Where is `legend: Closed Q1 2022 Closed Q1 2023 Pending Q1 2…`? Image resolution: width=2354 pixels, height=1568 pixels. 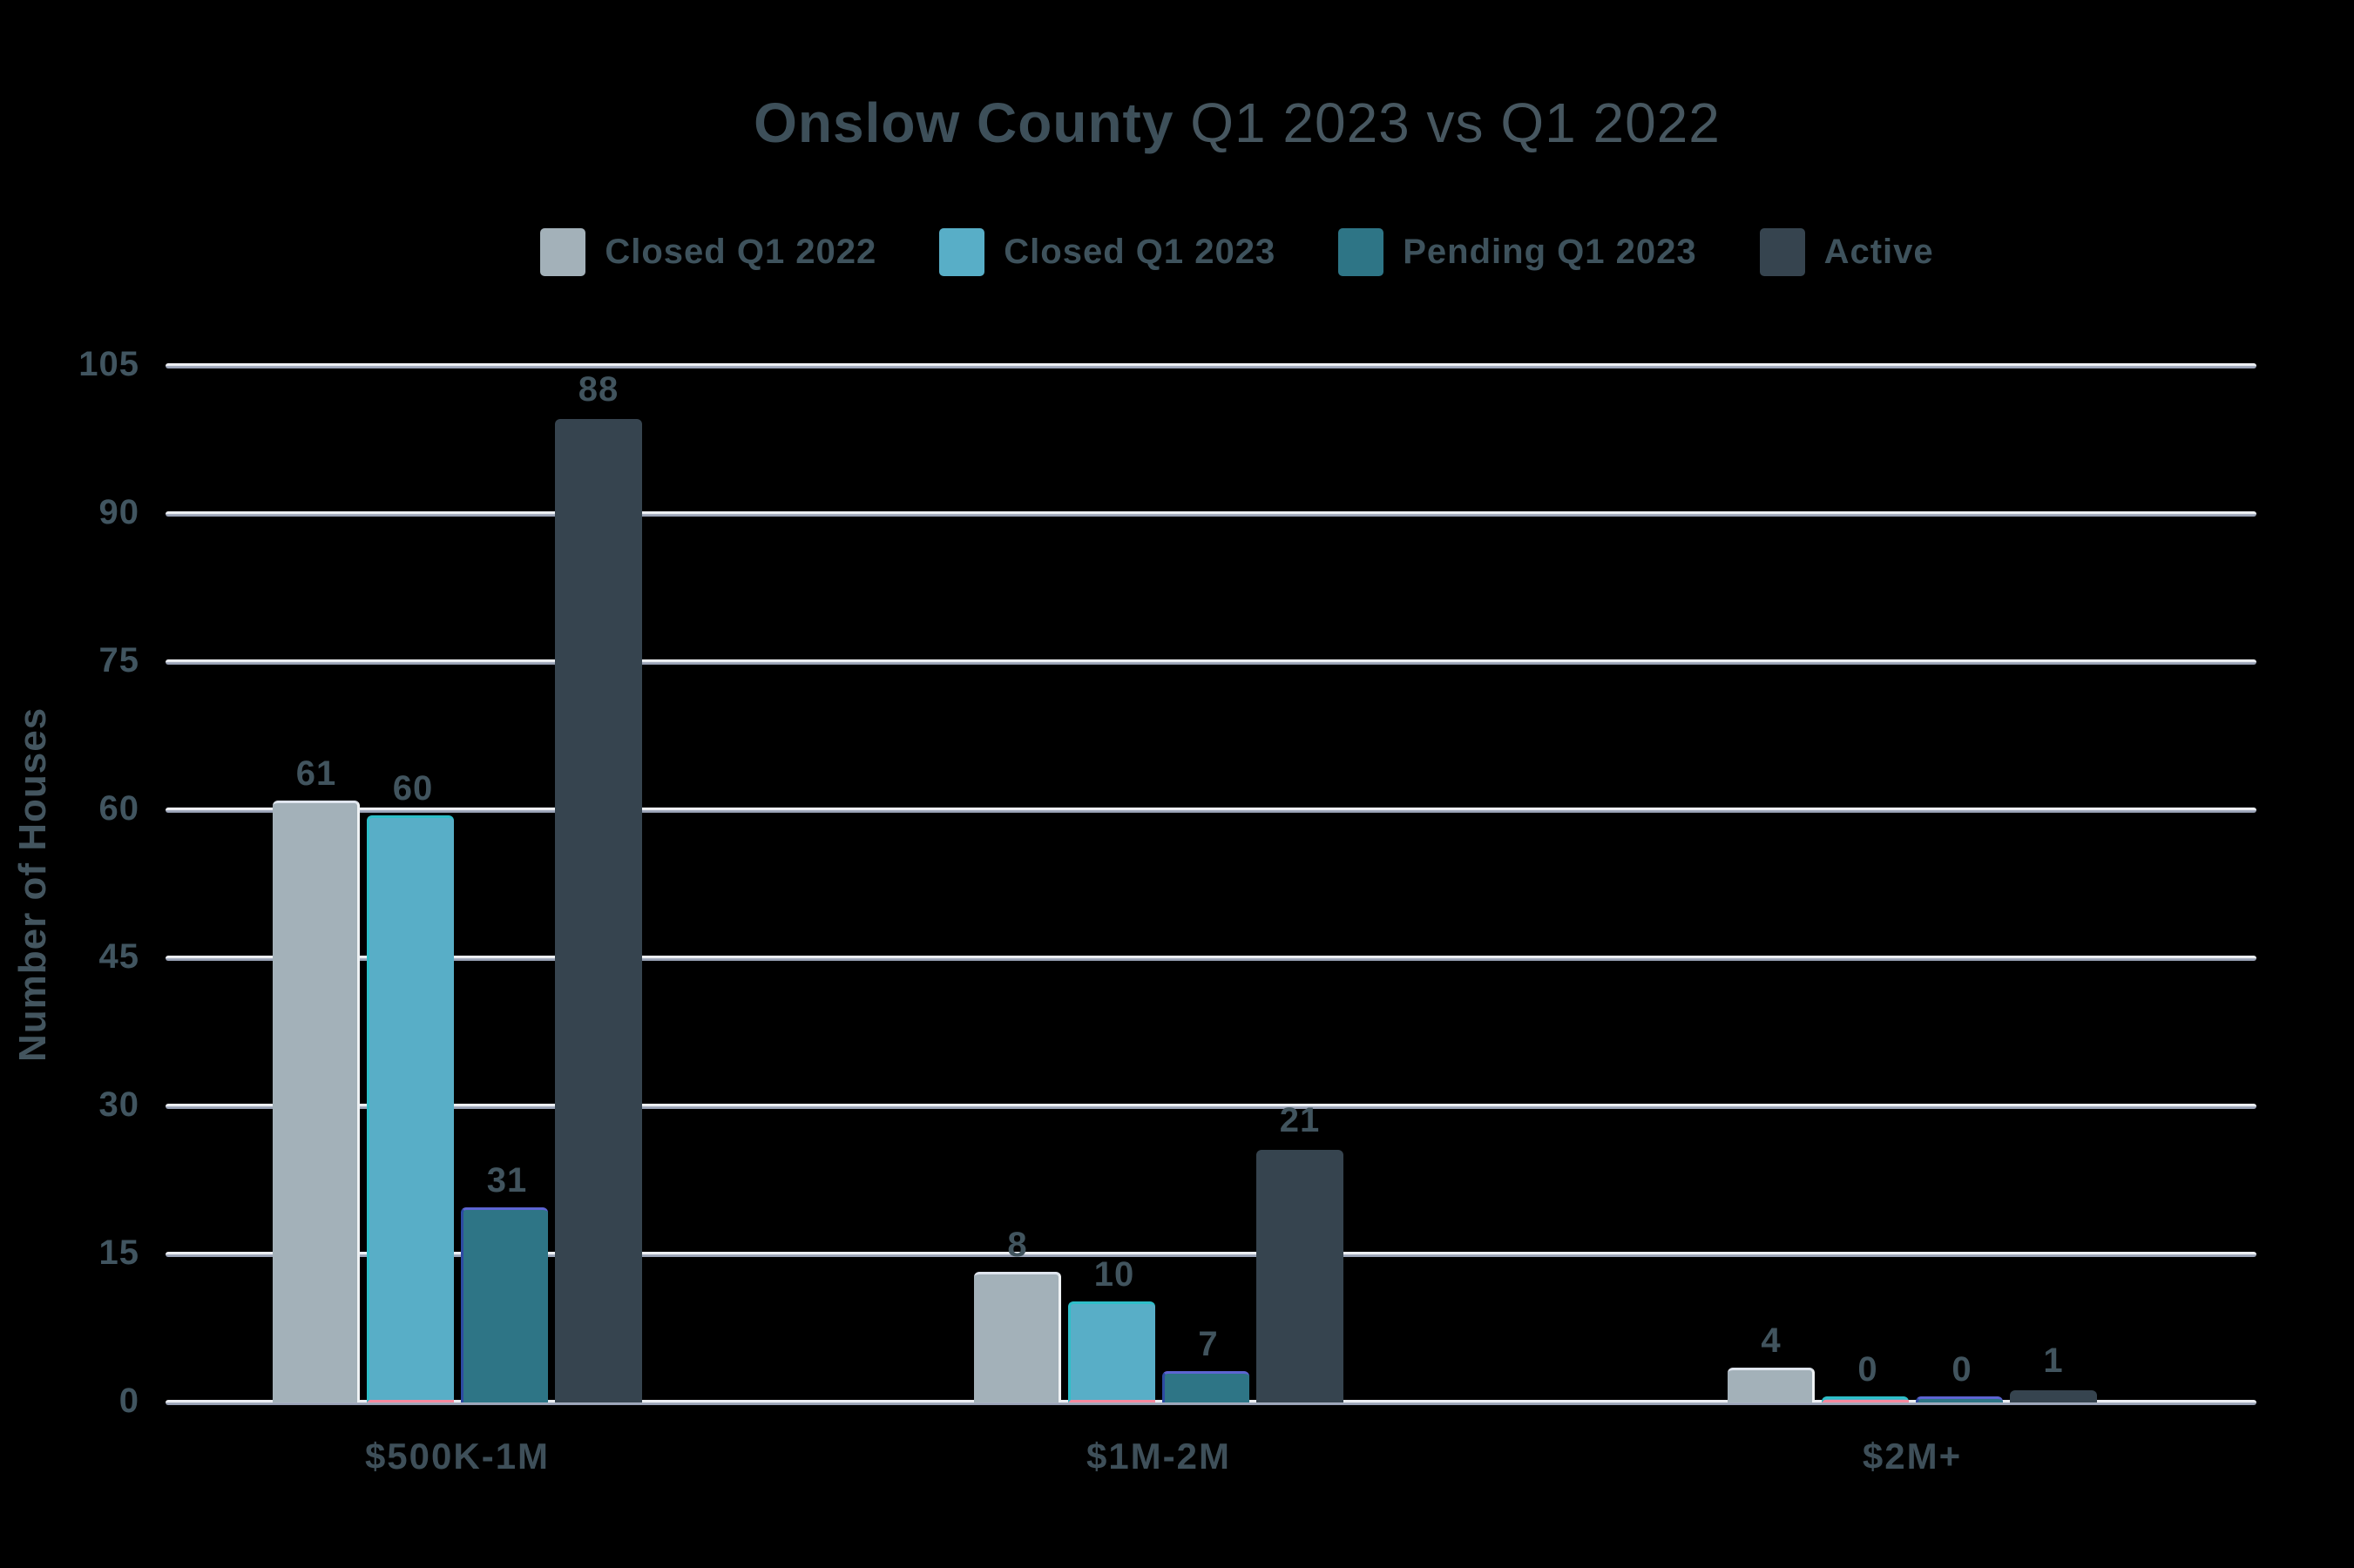 legend: Closed Q1 2022 Closed Q1 2023 Pending Q1 2… is located at coordinates (1237, 252).